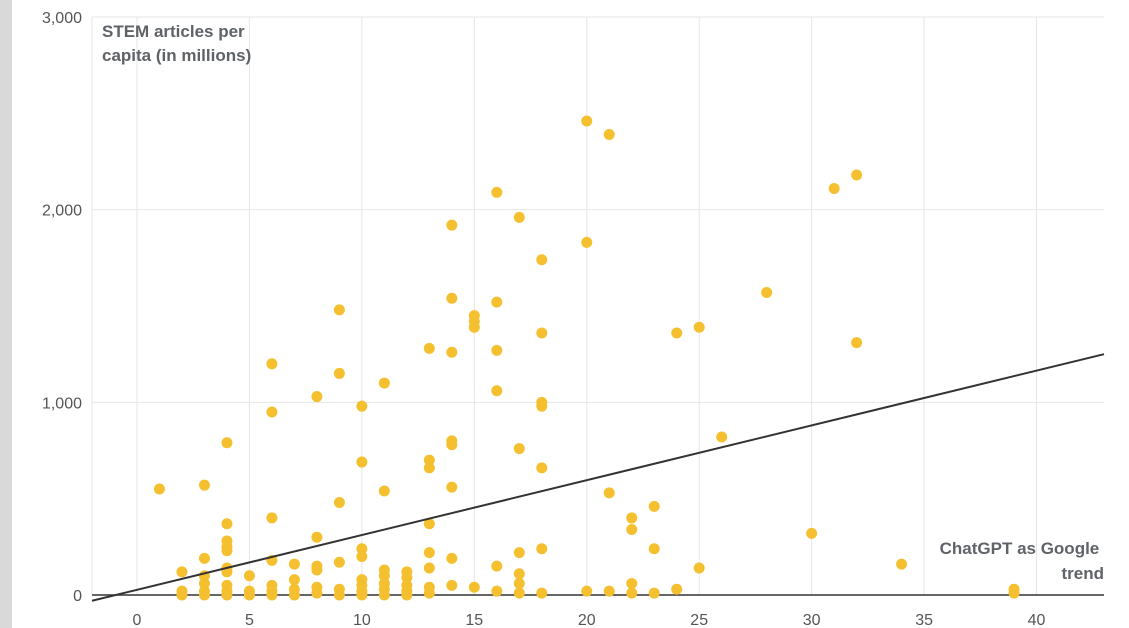 The image size is (1129, 628). Describe the element at coordinates (924, 620) in the screenshot. I see `x-tick-label: 35` at that location.